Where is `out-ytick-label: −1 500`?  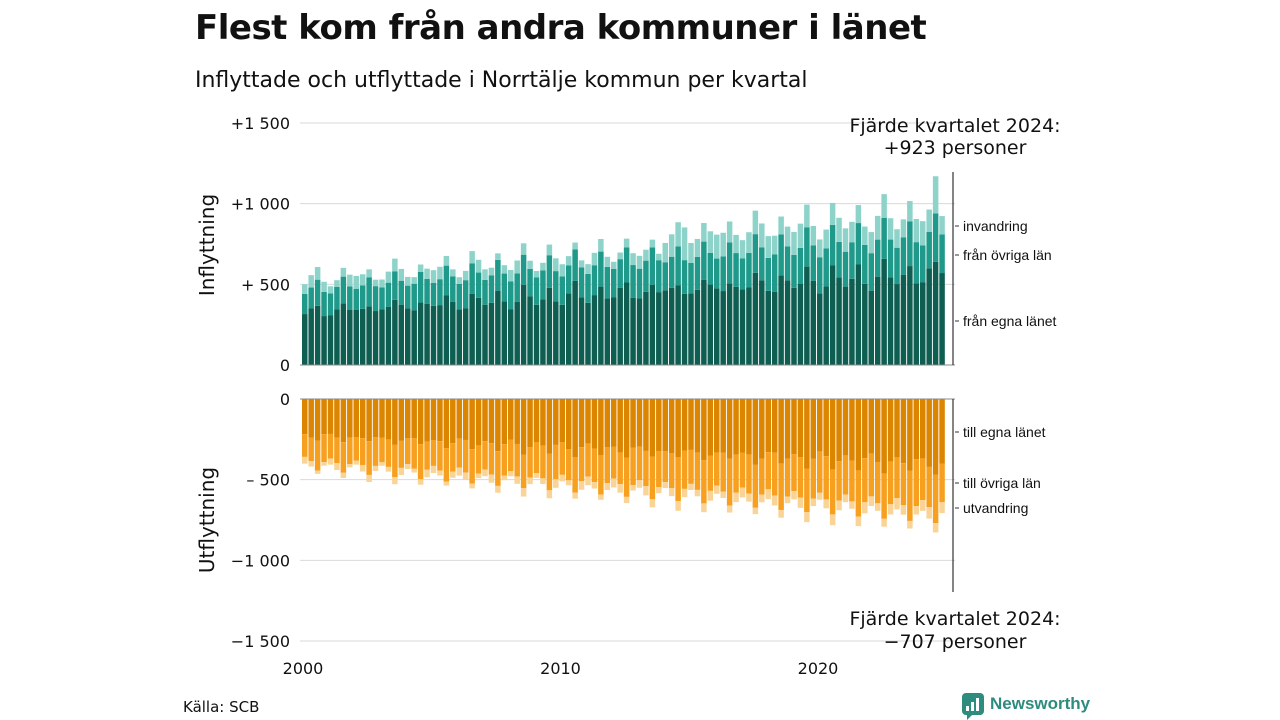 out-ytick-label: −1 500 is located at coordinates (260, 641).